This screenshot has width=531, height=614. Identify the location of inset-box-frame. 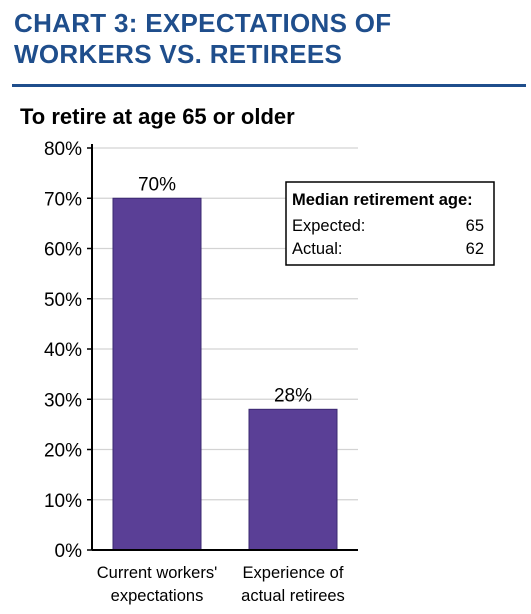
(390, 223).